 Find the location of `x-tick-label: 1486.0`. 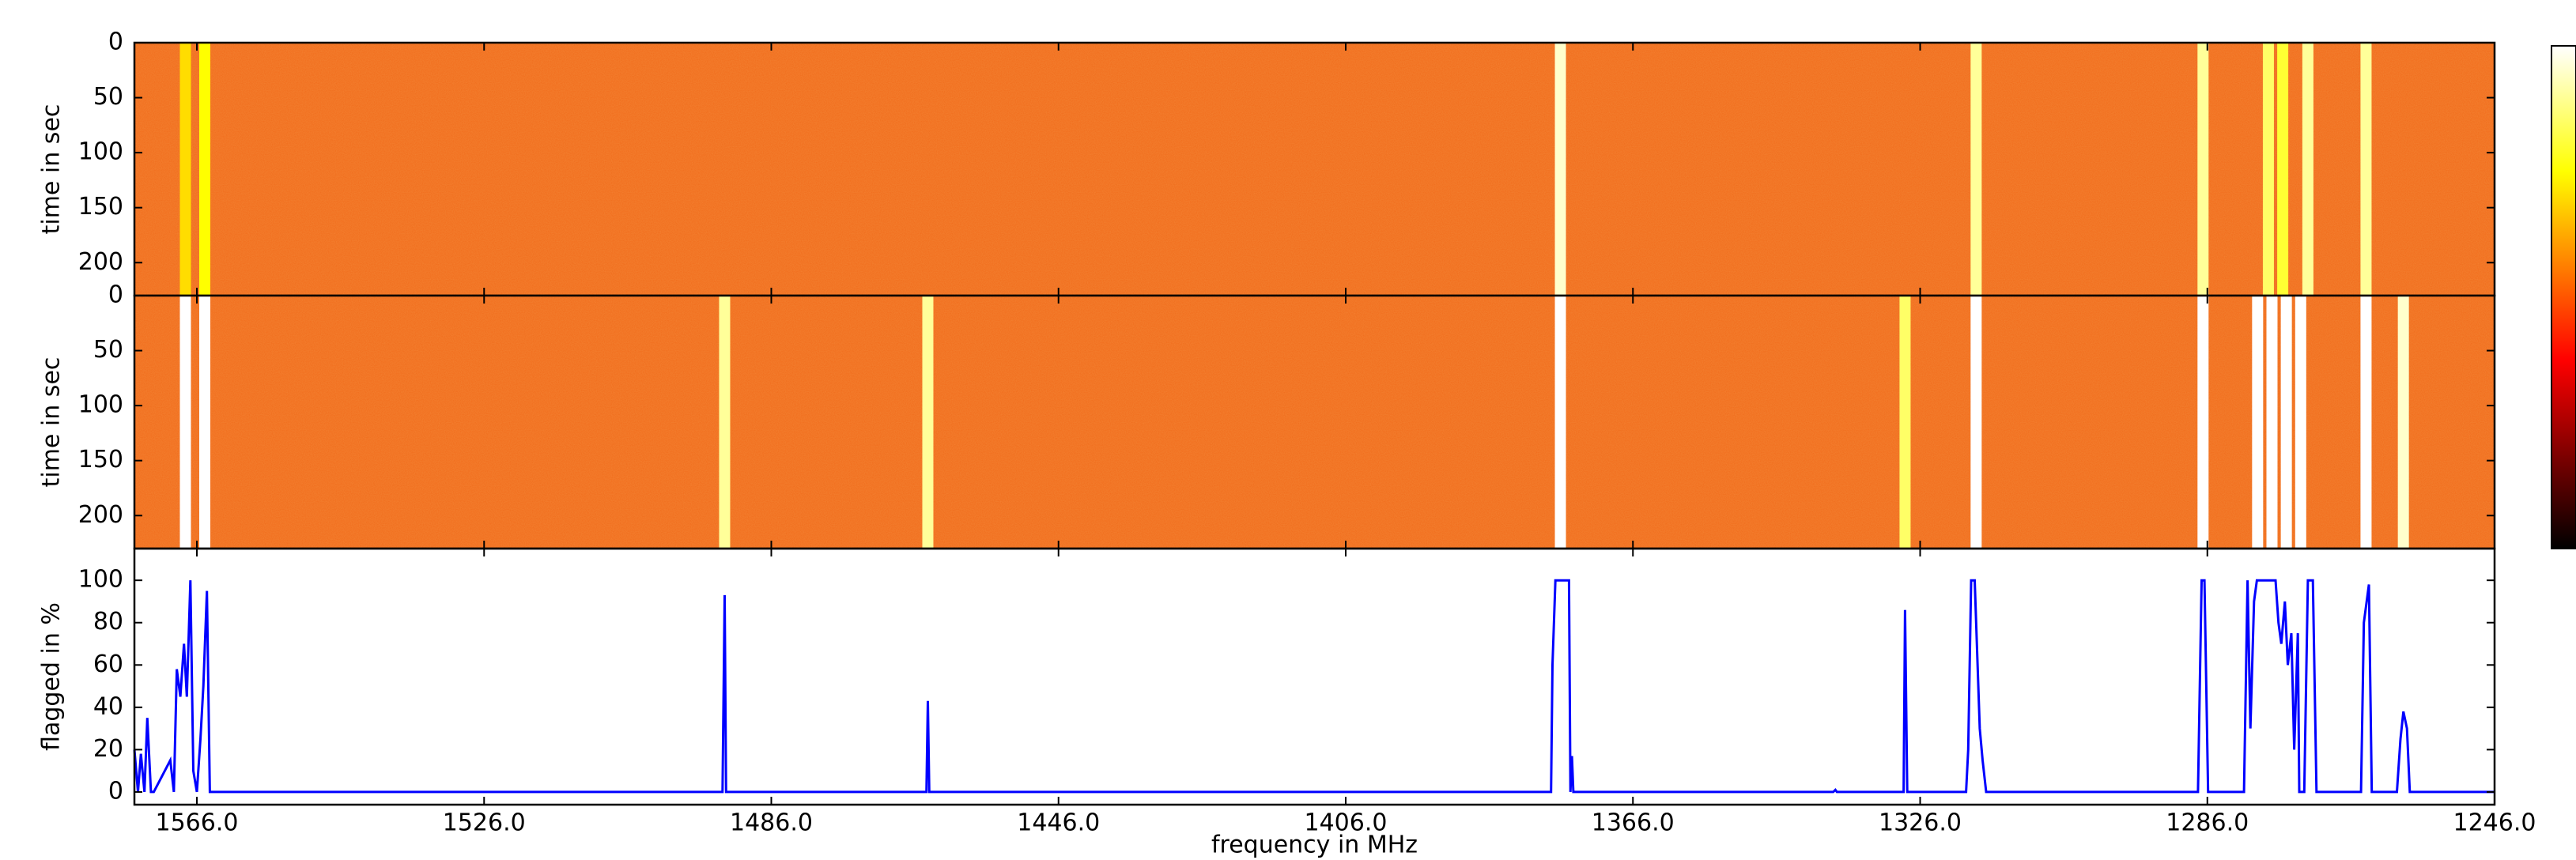

x-tick-label: 1486.0 is located at coordinates (771, 823).